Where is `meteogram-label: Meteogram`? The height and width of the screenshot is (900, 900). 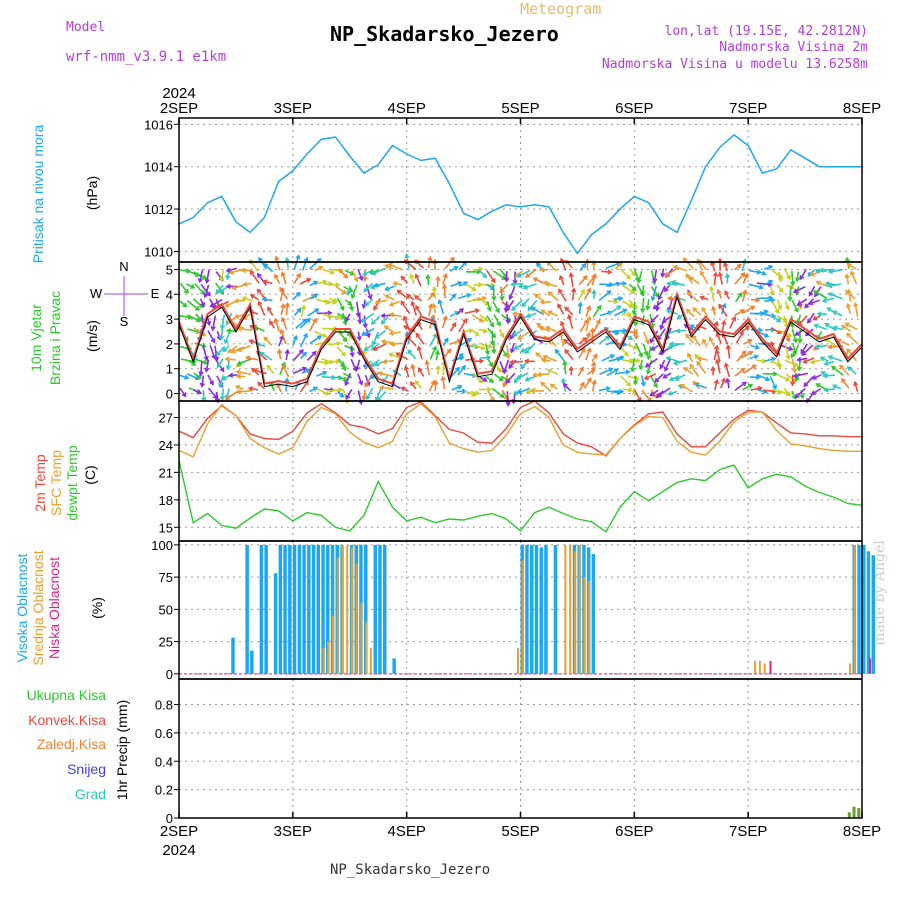
meteogram-label: Meteogram is located at coordinates (561, 9).